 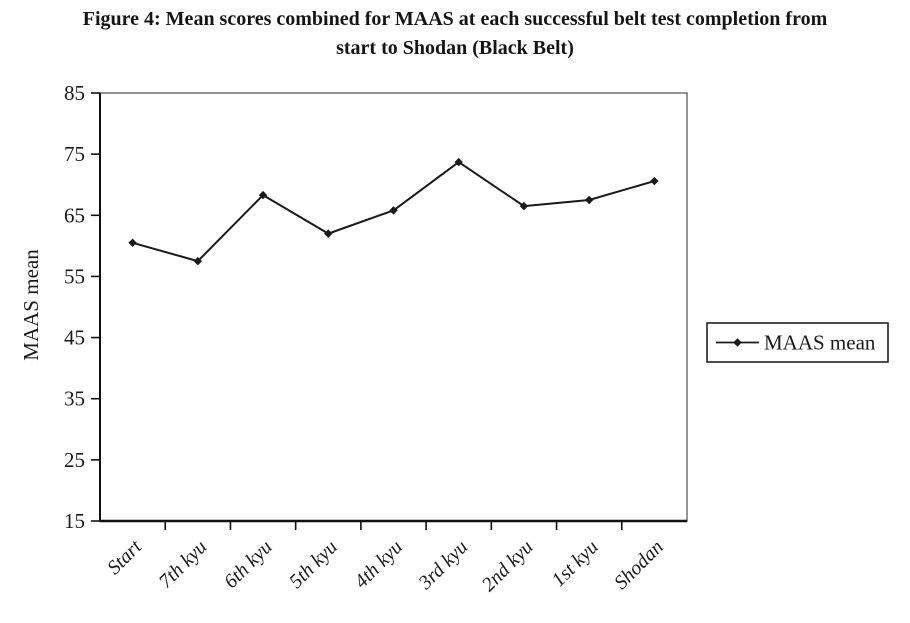 I want to click on x-category-label: 1st kyu, so click(x=574, y=563).